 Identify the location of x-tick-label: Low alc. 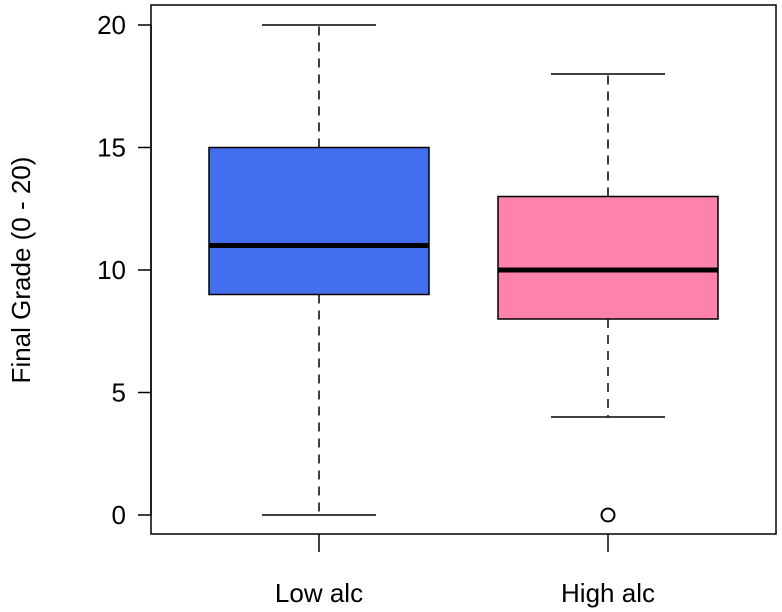
(319, 593).